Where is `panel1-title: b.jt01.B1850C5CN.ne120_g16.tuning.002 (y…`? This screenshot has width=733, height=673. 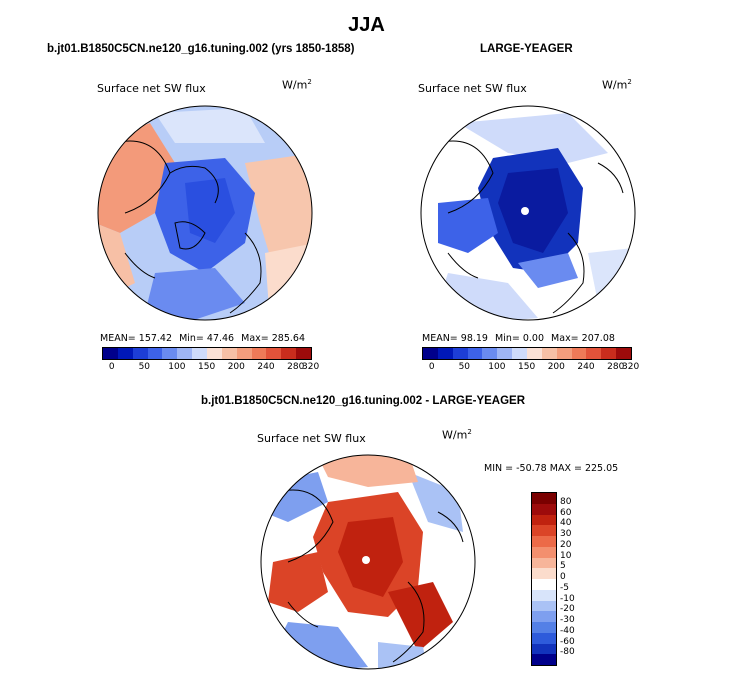 panel1-title: b.jt01.B1850C5CN.ne120_g16.tuning.002 (y… is located at coordinates (201, 49).